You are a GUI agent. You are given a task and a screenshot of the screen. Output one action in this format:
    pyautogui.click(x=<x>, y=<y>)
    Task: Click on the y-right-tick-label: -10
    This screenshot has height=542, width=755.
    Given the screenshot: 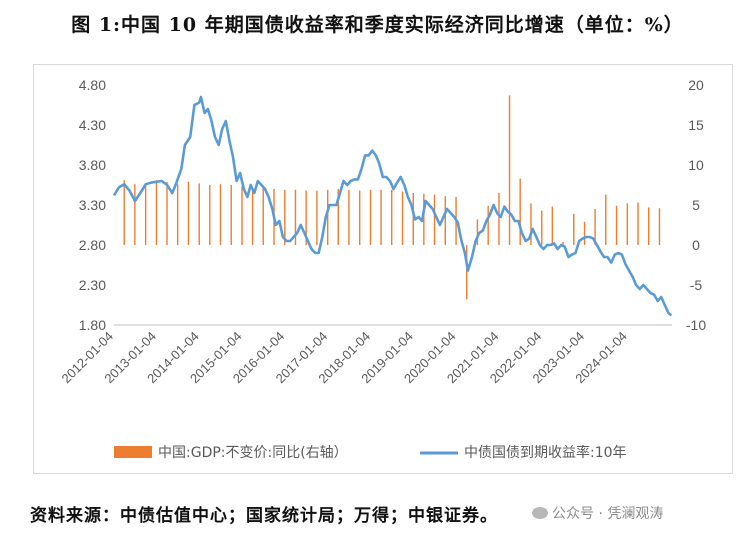 What is the action you would take?
    pyautogui.click(x=696, y=325)
    